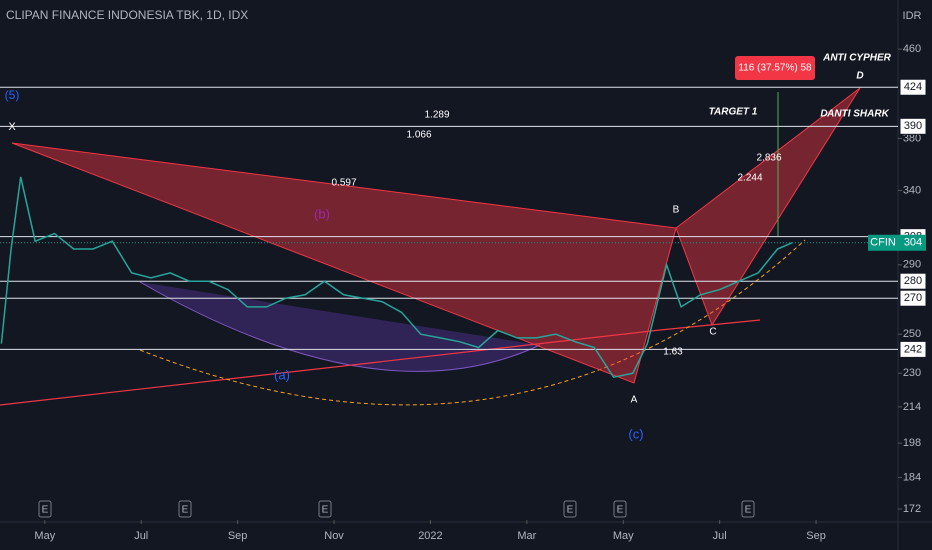 The image size is (932, 550). What do you see at coordinates (749, 178) in the screenshot?
I see `annotation: 2.244` at bounding box center [749, 178].